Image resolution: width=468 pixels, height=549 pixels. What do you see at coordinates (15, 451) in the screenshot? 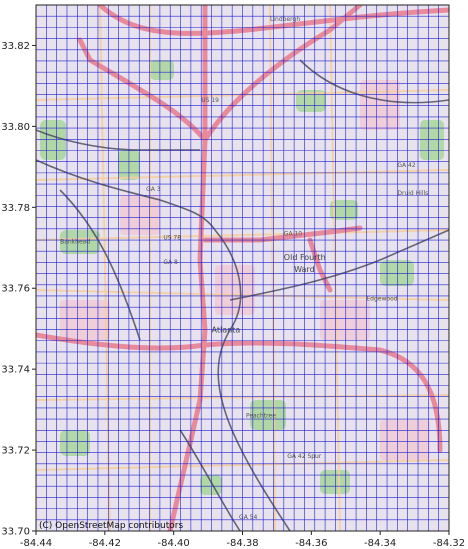
I see `y-tick-label: 33.72` at bounding box center [15, 451].